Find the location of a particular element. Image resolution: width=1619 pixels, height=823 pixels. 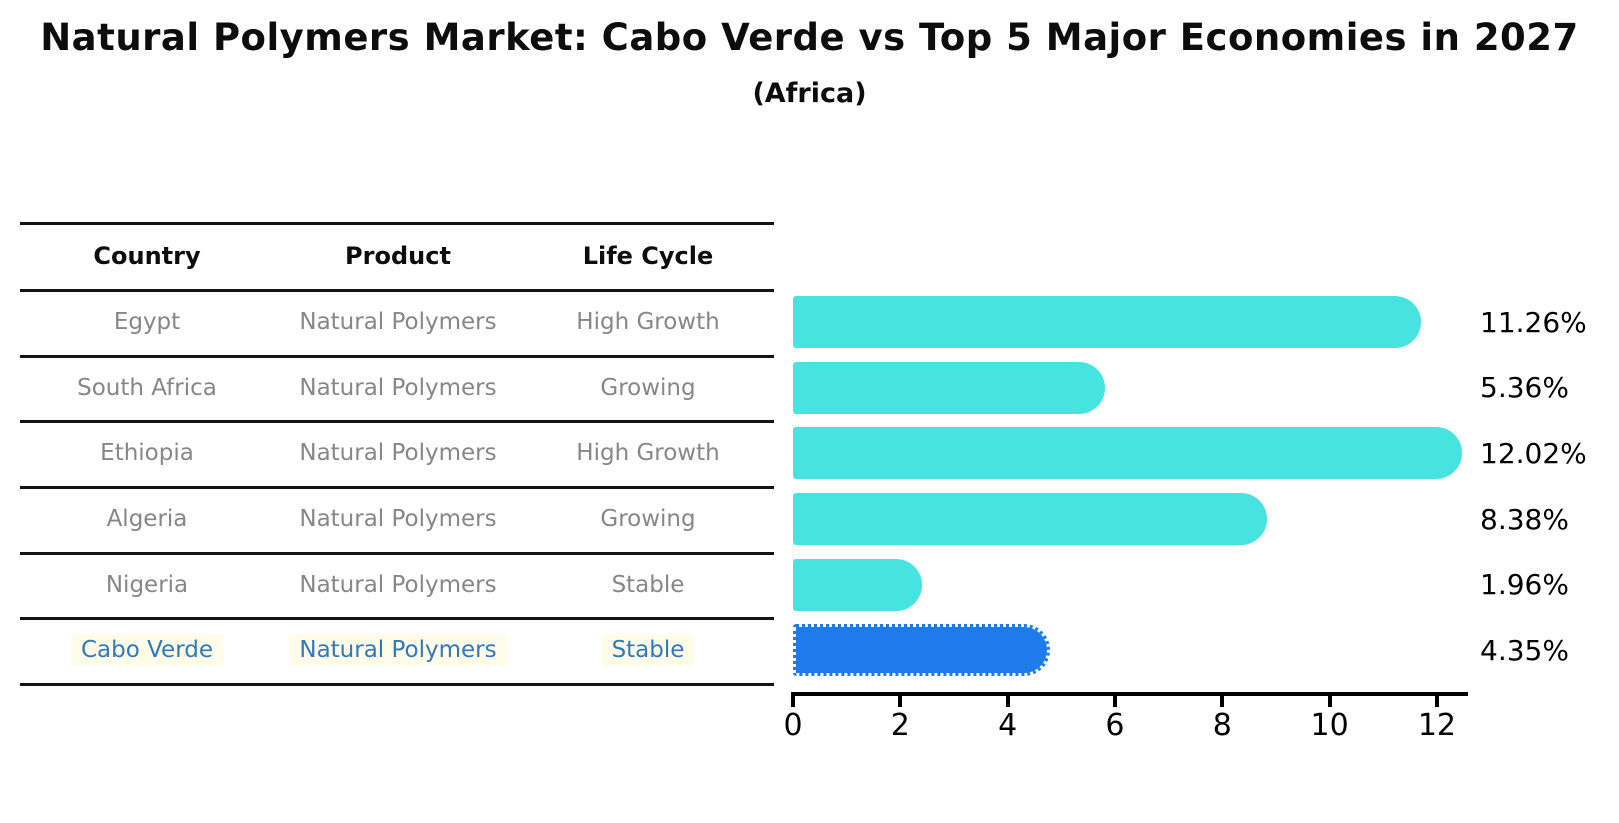

table-cell-country: Ethiopia is located at coordinates (147, 453).